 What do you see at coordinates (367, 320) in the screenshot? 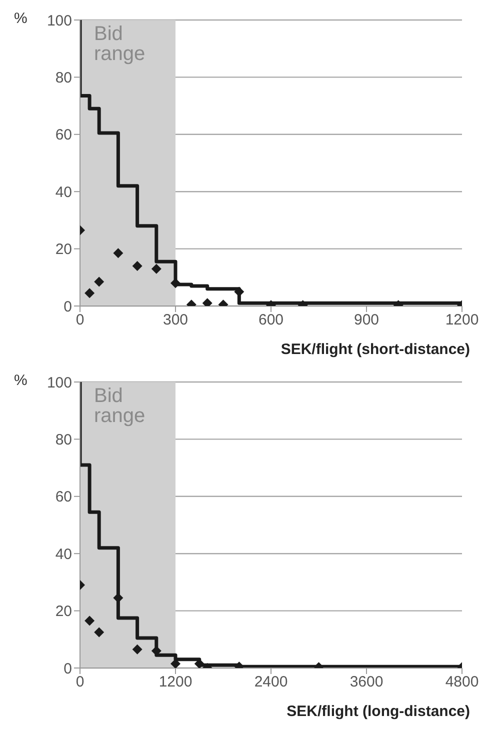
I see `x-tick-label: 900` at bounding box center [367, 320].